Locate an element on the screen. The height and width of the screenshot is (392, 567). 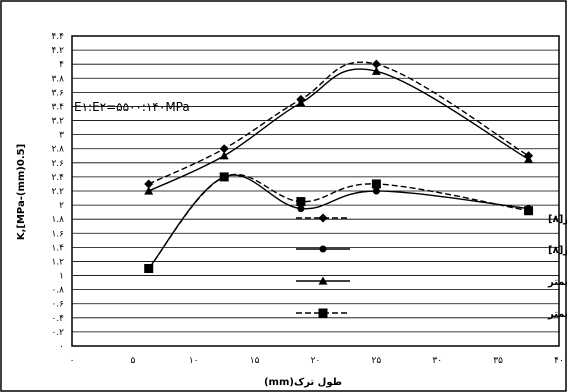
y-tick-label: ۱.۶ is located at coordinates (57, 234).